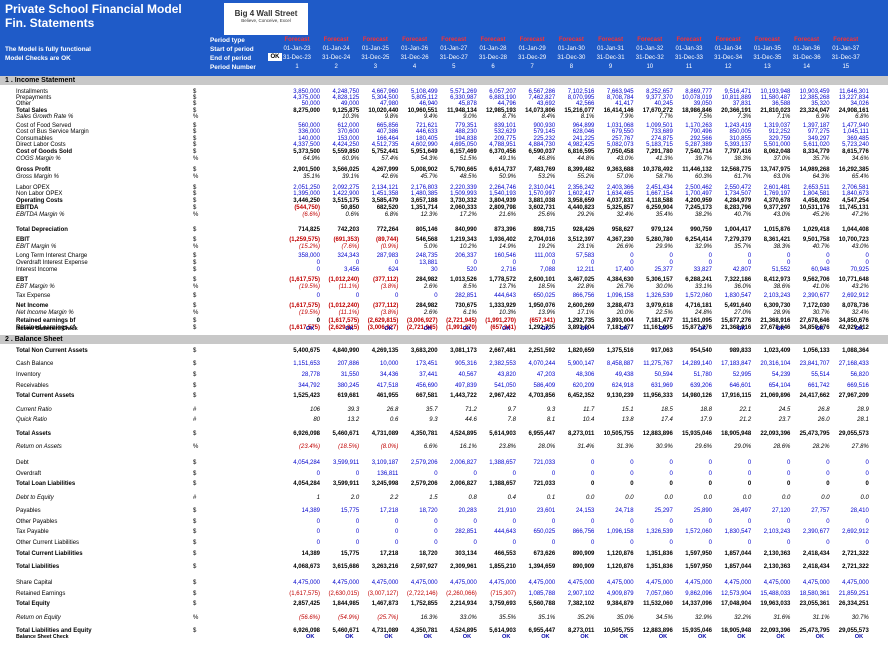 The image size is (888, 651). Describe the element at coordinates (814, 434) in the screenshot. I see `balance-cell: 25,473,795` at that location.